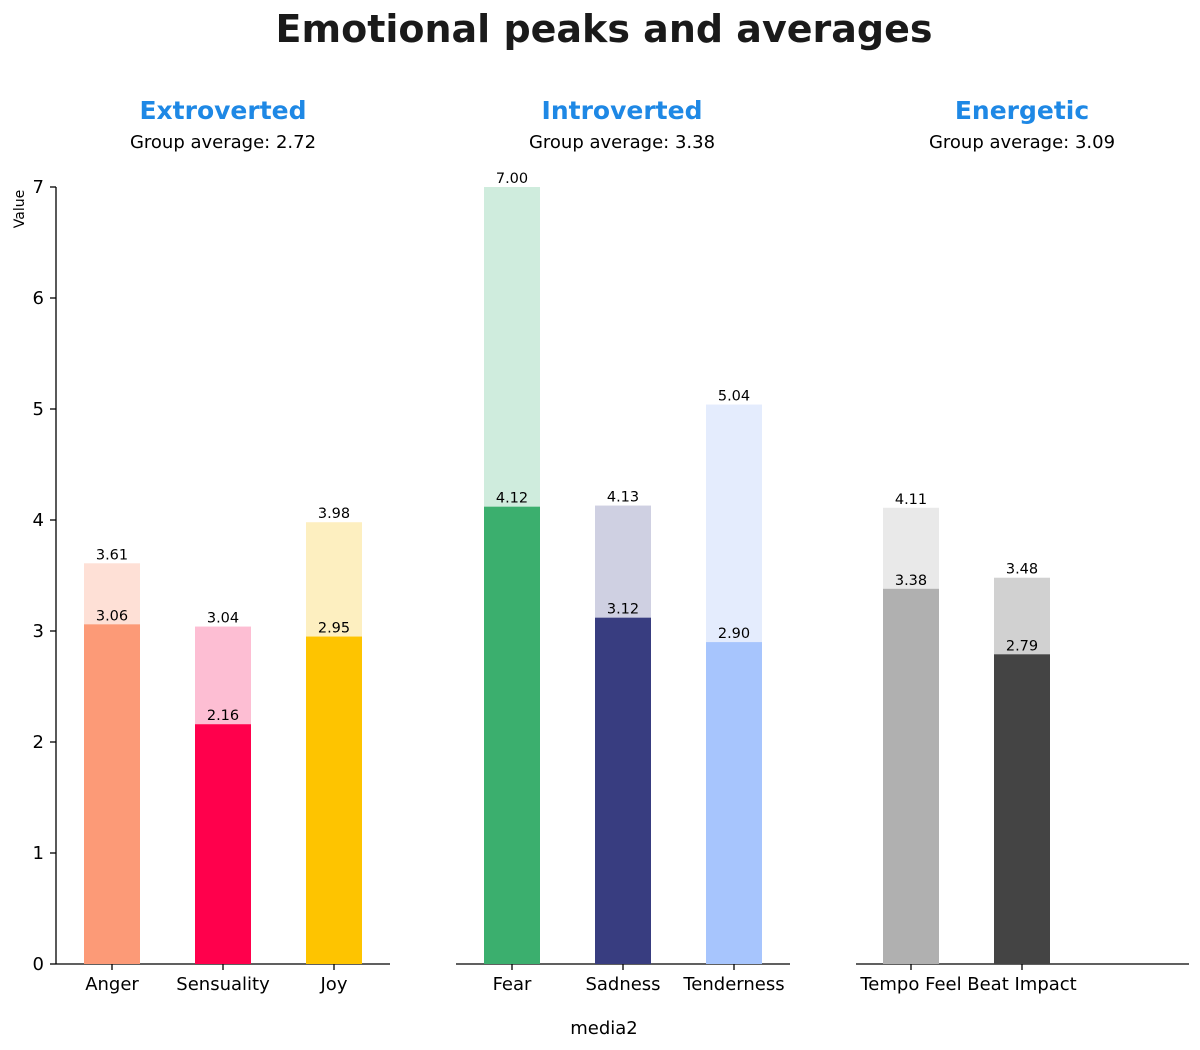 The width and height of the screenshot is (1200, 1050). Describe the element at coordinates (734, 397) in the screenshot. I see `label-peak-tenderness: 5.04` at that location.